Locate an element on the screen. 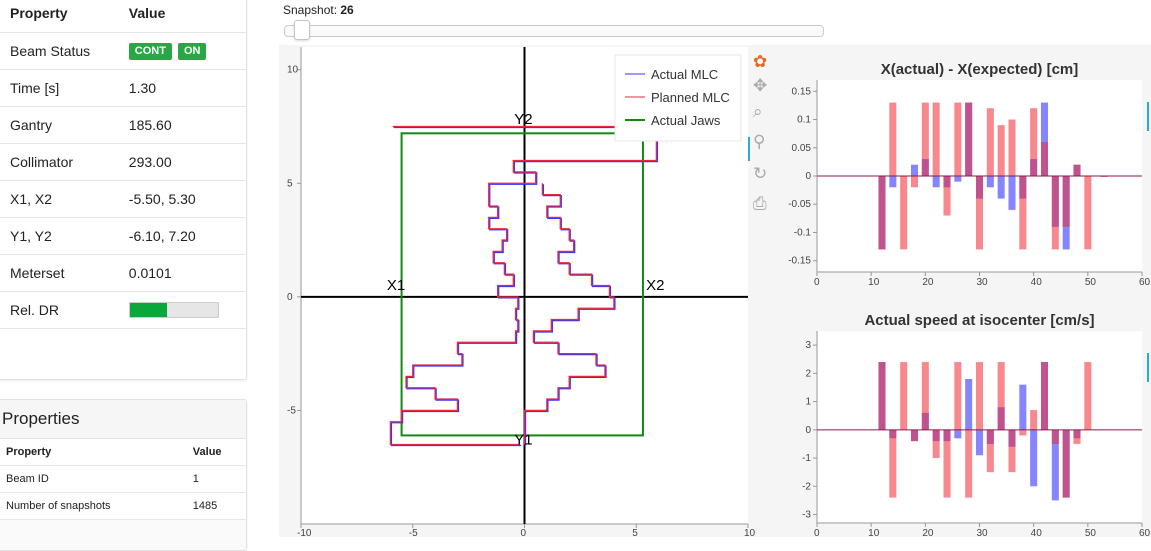  column-header-value: Value is located at coordinates (180, 16).